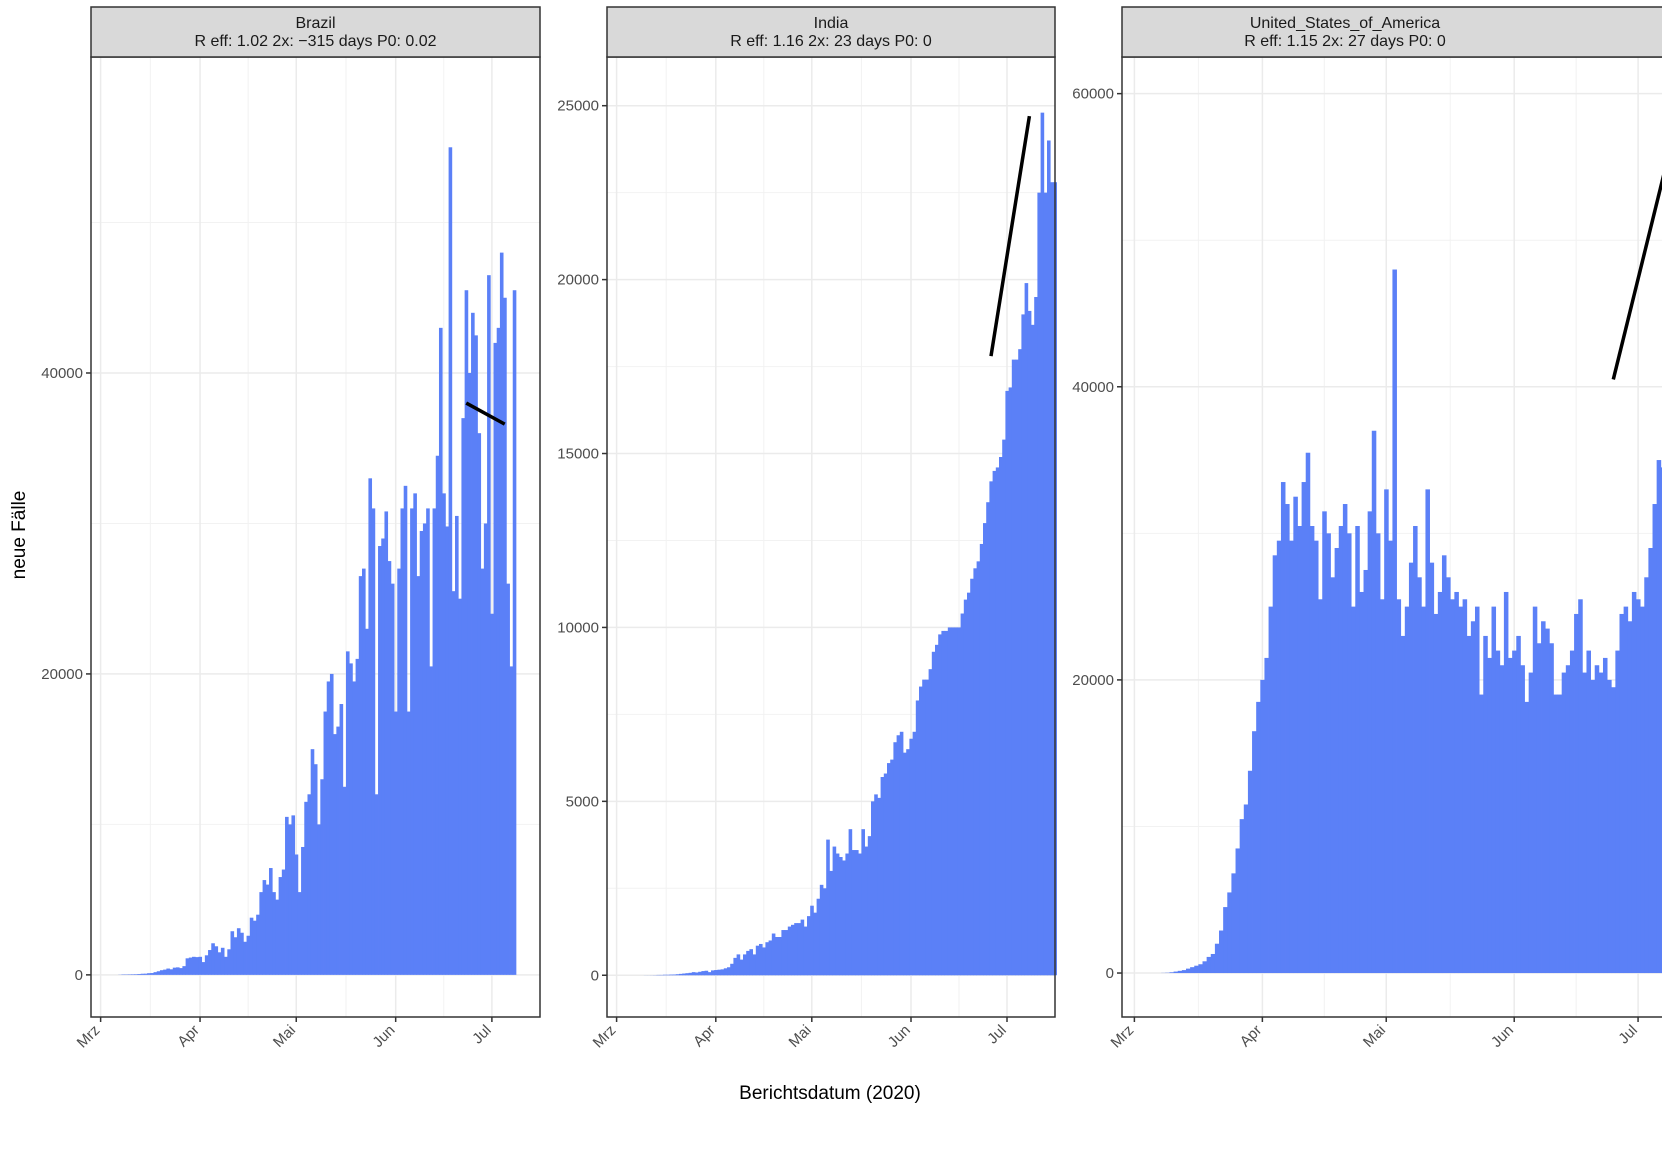 The width and height of the screenshot is (1662, 1171). Describe the element at coordinates (582, 801) in the screenshot. I see `y-tick-label: 5000` at that location.